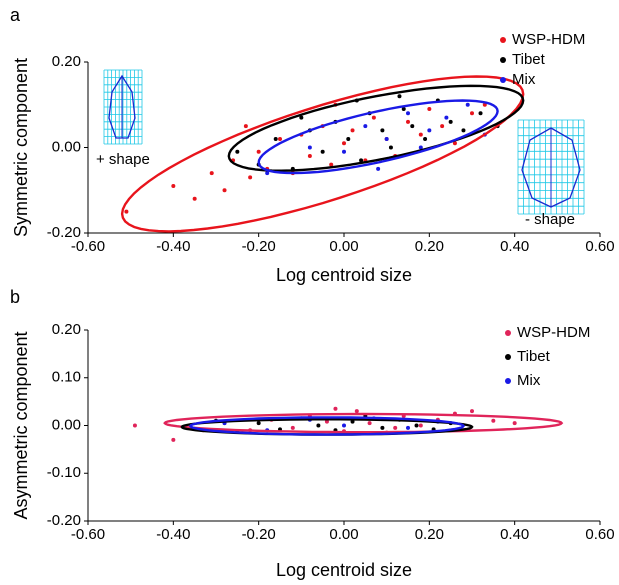 The image size is (619, 585). I want to click on legend-label: Mix, so click(524, 79).